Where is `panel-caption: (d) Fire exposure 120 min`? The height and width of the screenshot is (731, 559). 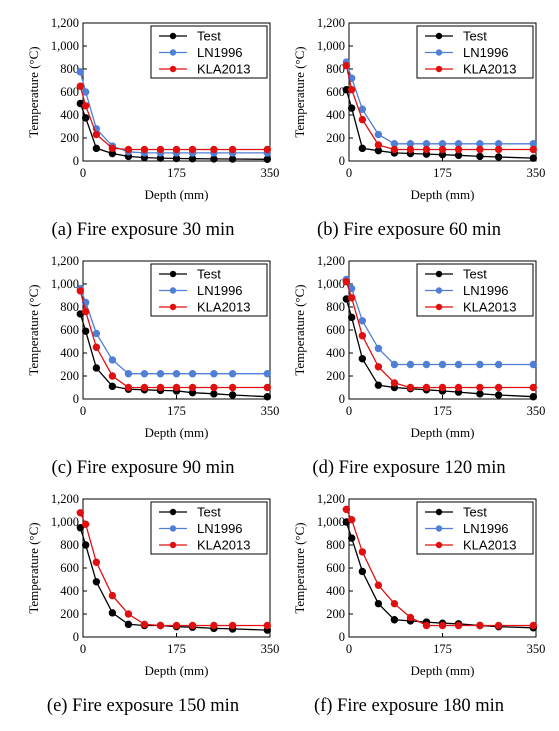 panel-caption: (d) Fire exposure 120 min is located at coordinates (409, 468).